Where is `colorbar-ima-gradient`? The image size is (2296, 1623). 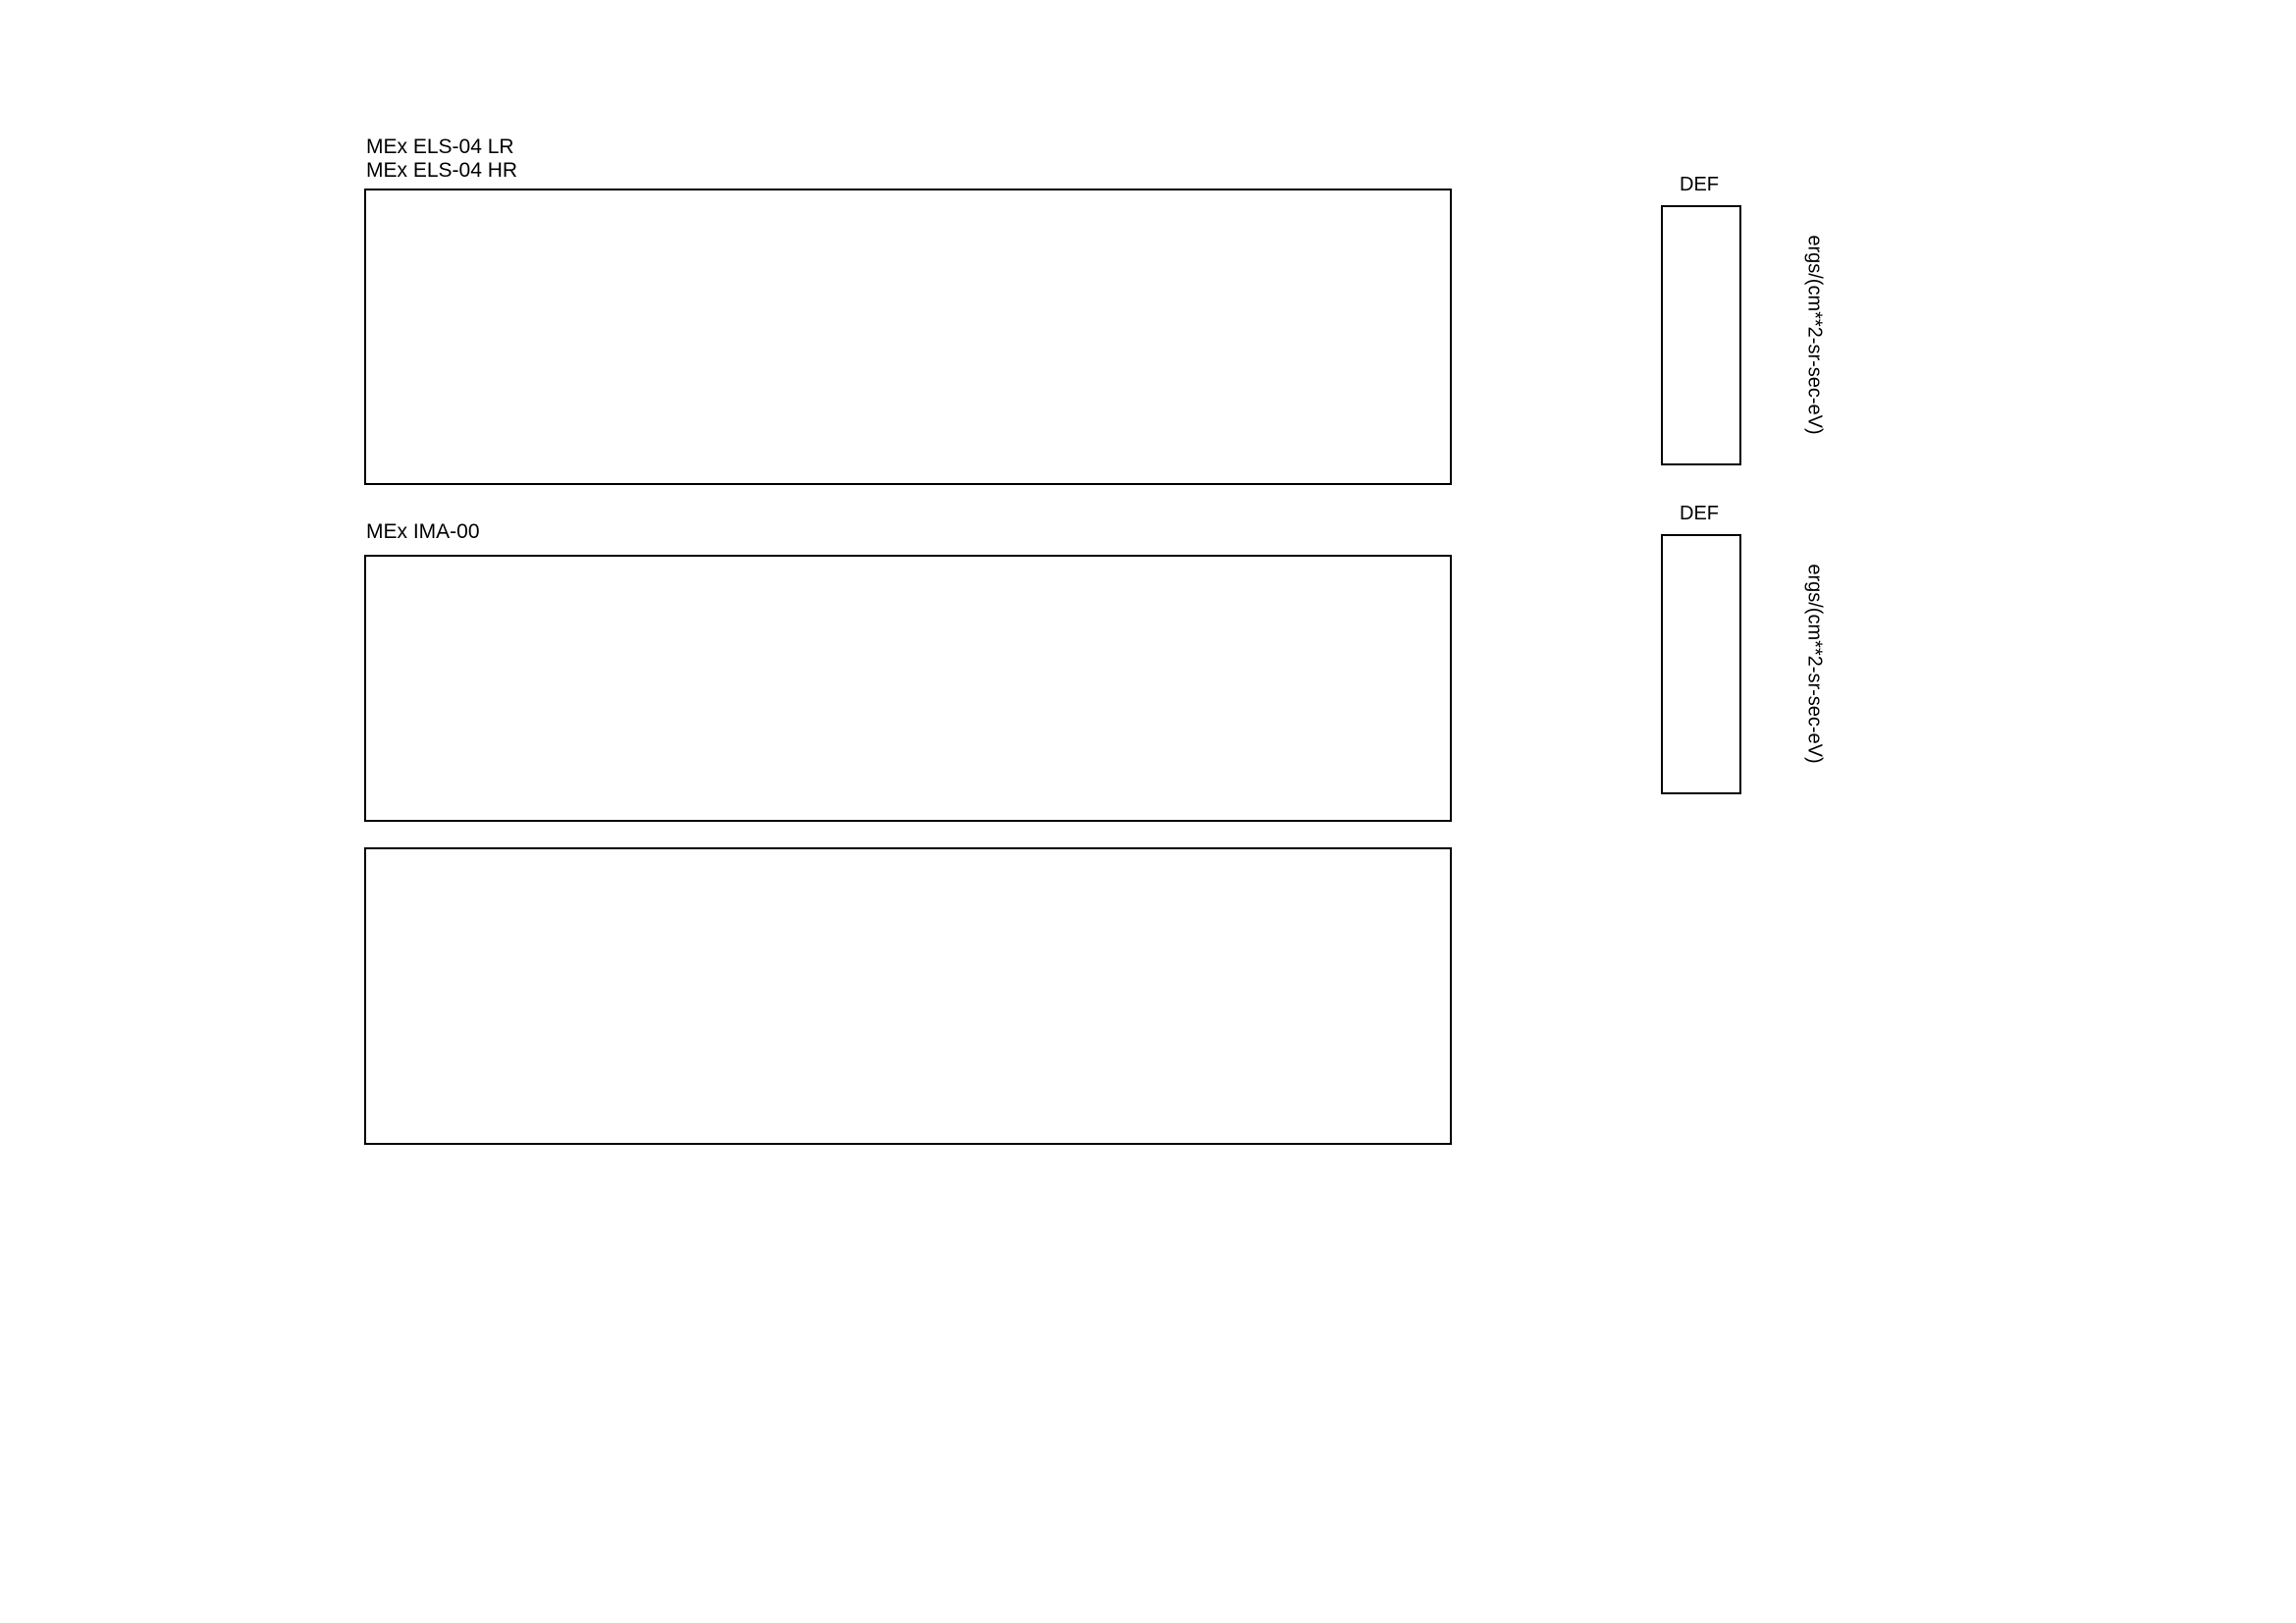
colorbar-ima-gradient is located at coordinates (1701, 664).